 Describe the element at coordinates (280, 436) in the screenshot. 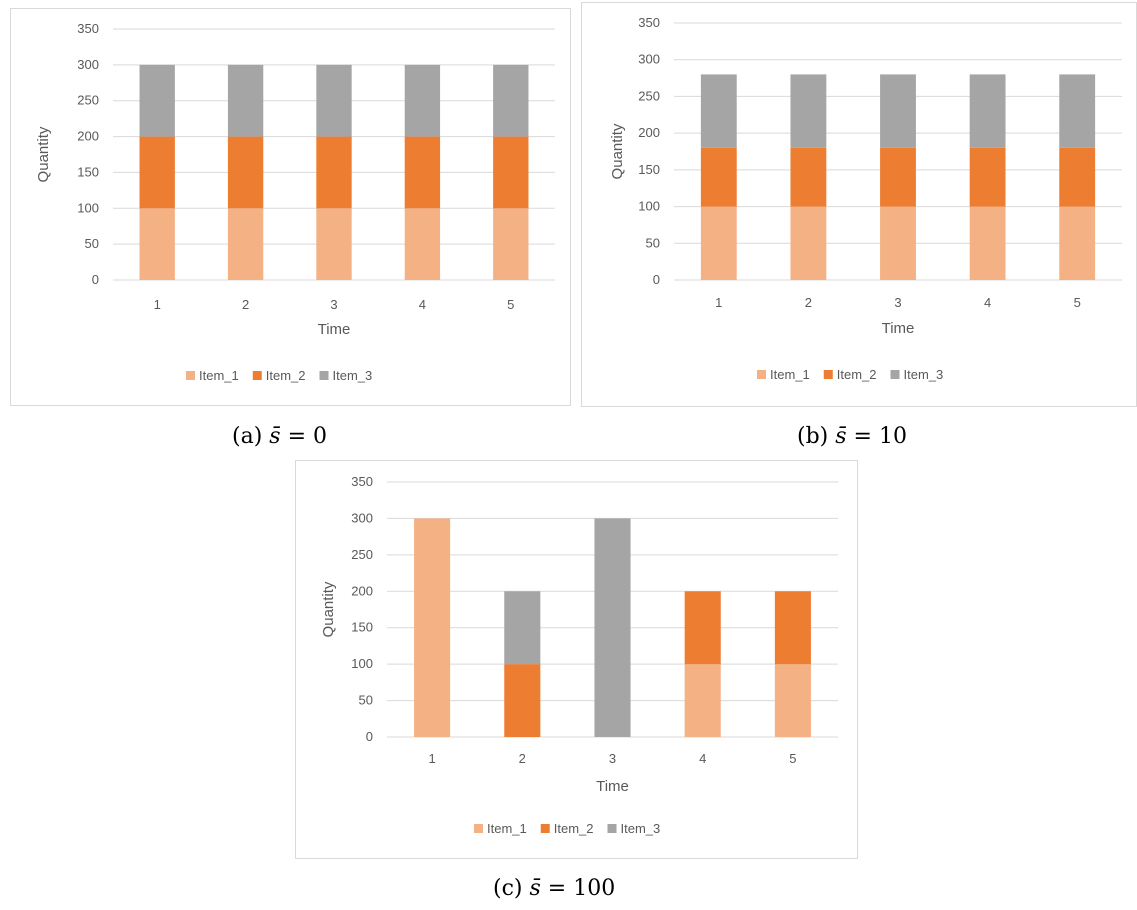

I see `caption-a: (a) s̄ = 0` at that location.